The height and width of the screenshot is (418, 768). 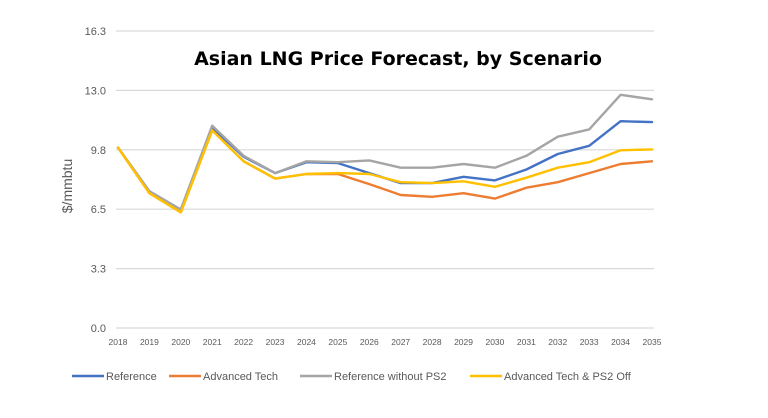 What do you see at coordinates (494, 342) in the screenshot?
I see `x-tick-label: 2030` at bounding box center [494, 342].